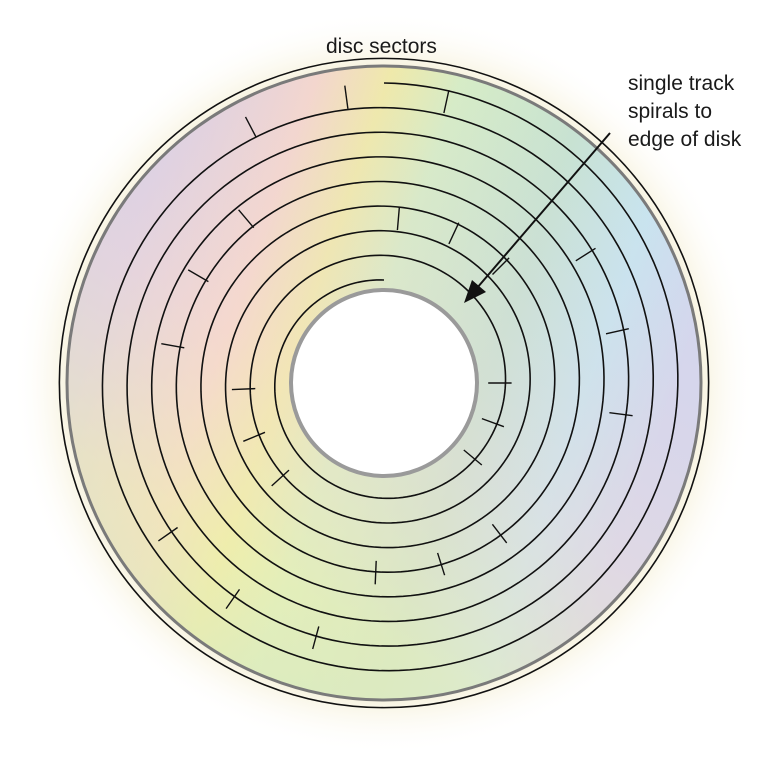 The width and height of the screenshot is (783, 768). Describe the element at coordinates (475, 291) in the screenshot. I see `arrow-head-icon` at that location.